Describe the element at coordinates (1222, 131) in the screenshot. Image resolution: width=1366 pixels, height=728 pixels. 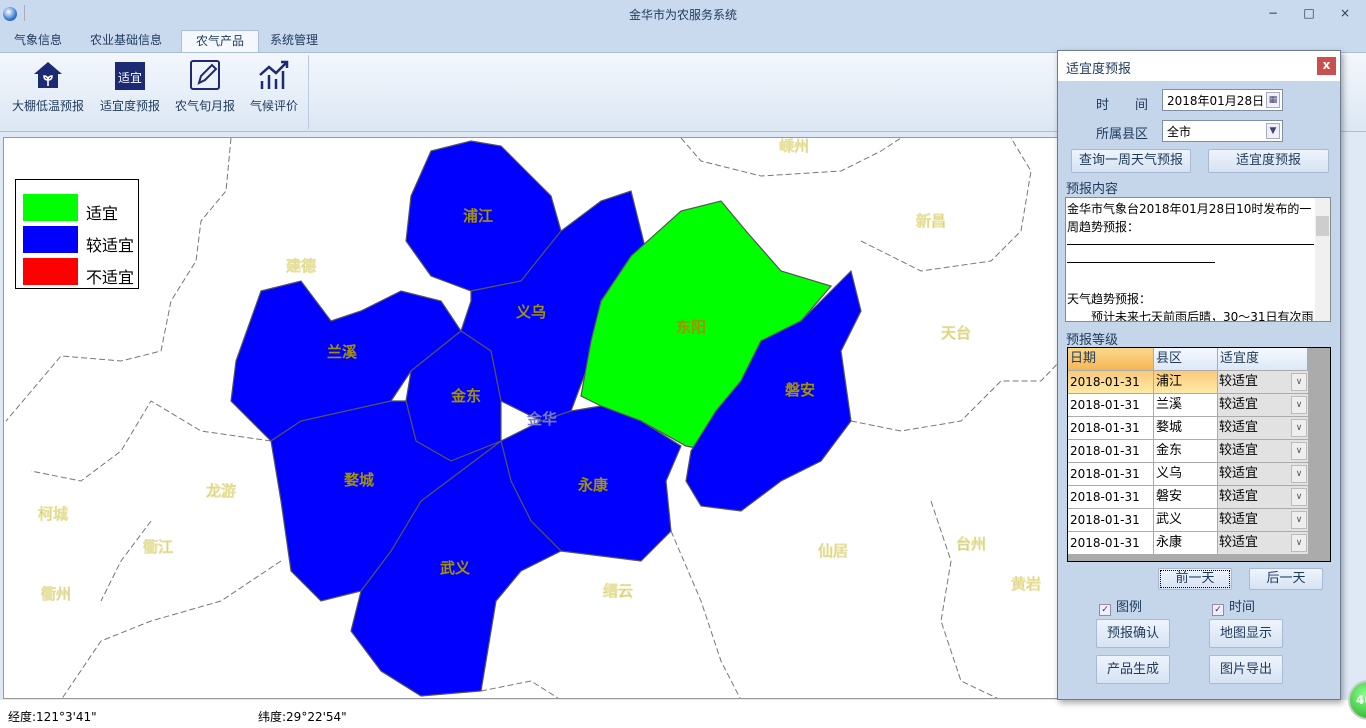
I see `county-select: 全市 ▼` at that location.